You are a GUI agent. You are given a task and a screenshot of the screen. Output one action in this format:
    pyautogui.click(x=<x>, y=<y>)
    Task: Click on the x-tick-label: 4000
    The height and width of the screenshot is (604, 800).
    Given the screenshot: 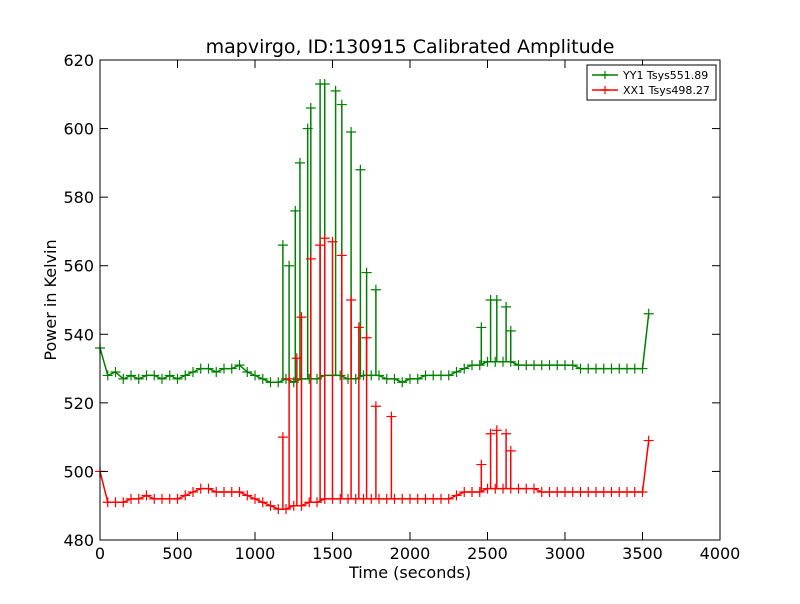 What is the action you would take?
    pyautogui.click(x=720, y=553)
    